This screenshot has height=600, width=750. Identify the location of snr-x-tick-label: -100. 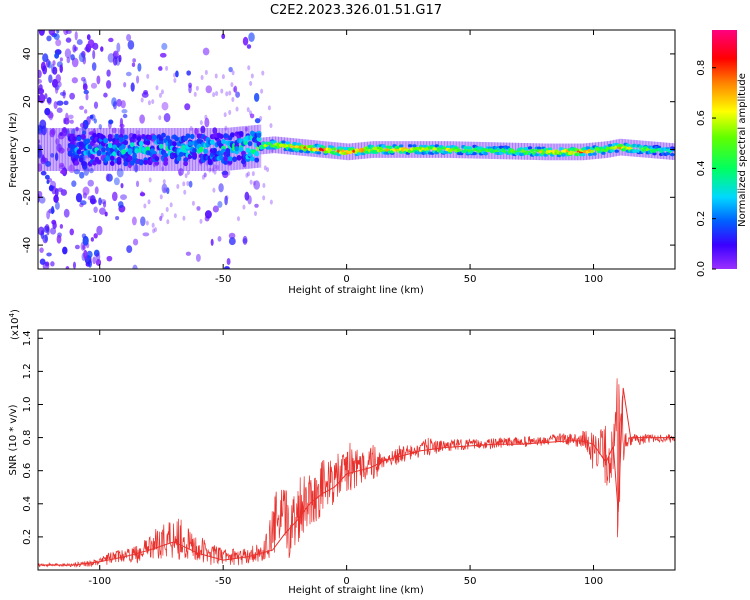
(99, 581).